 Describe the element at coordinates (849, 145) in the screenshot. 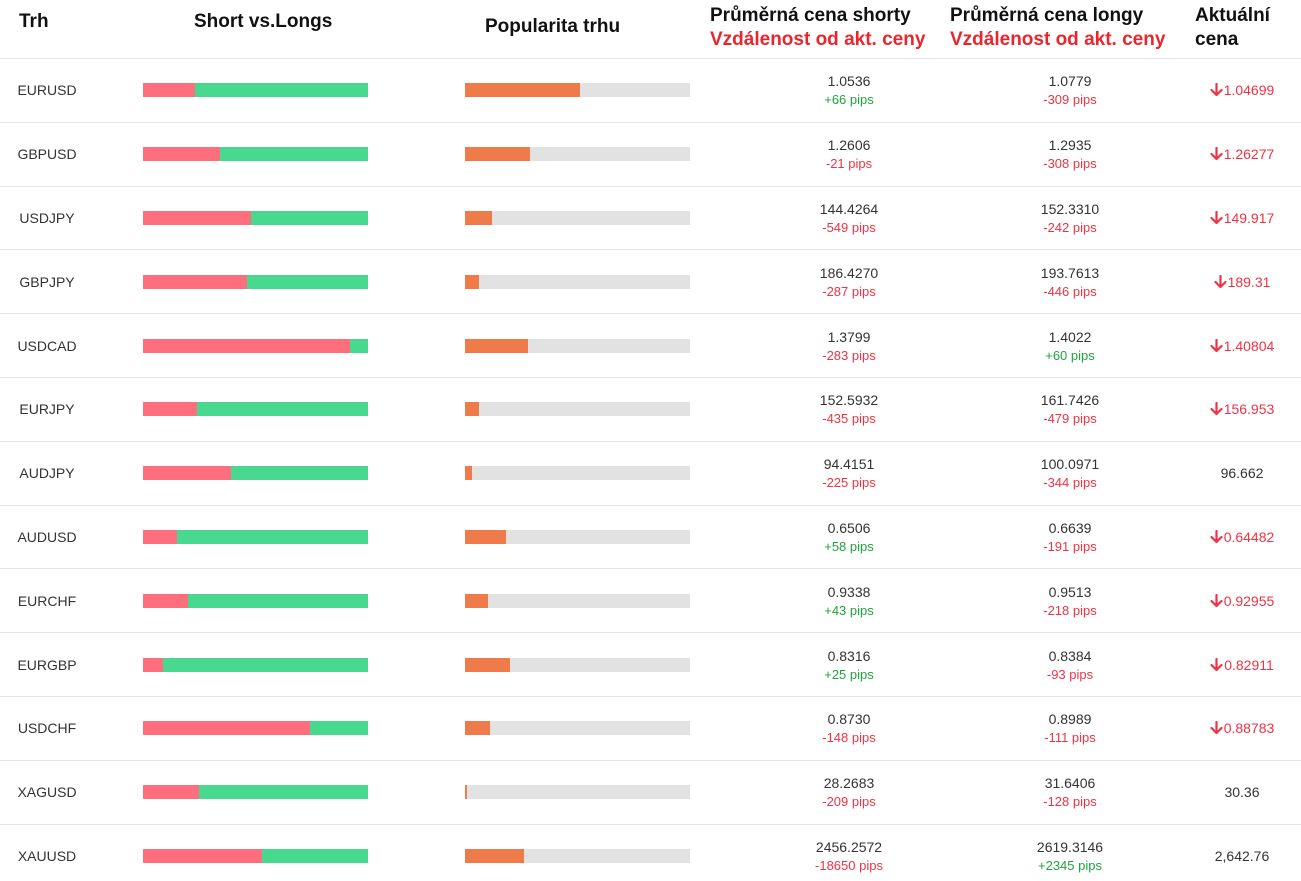

I see `avg-short-price: 1.2606` at that location.